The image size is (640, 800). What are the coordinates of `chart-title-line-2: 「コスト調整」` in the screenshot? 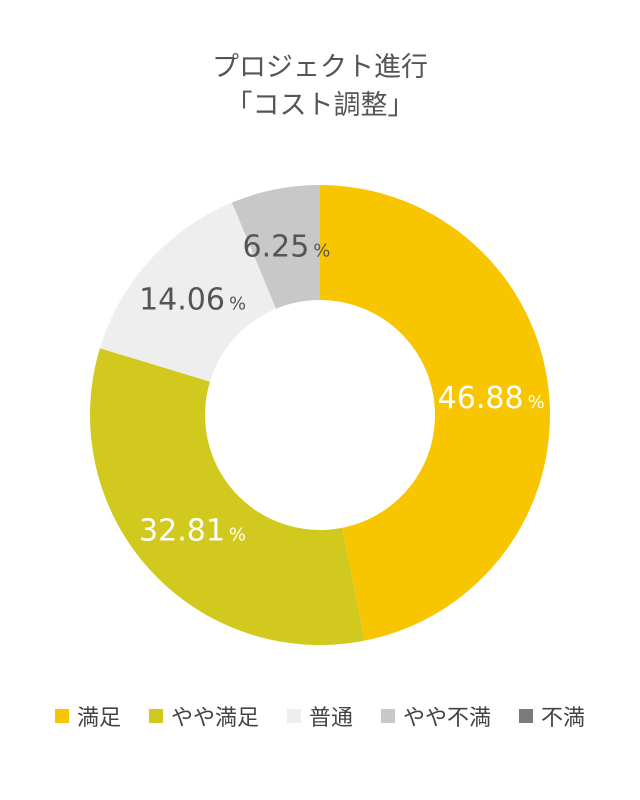 It's located at (320, 105).